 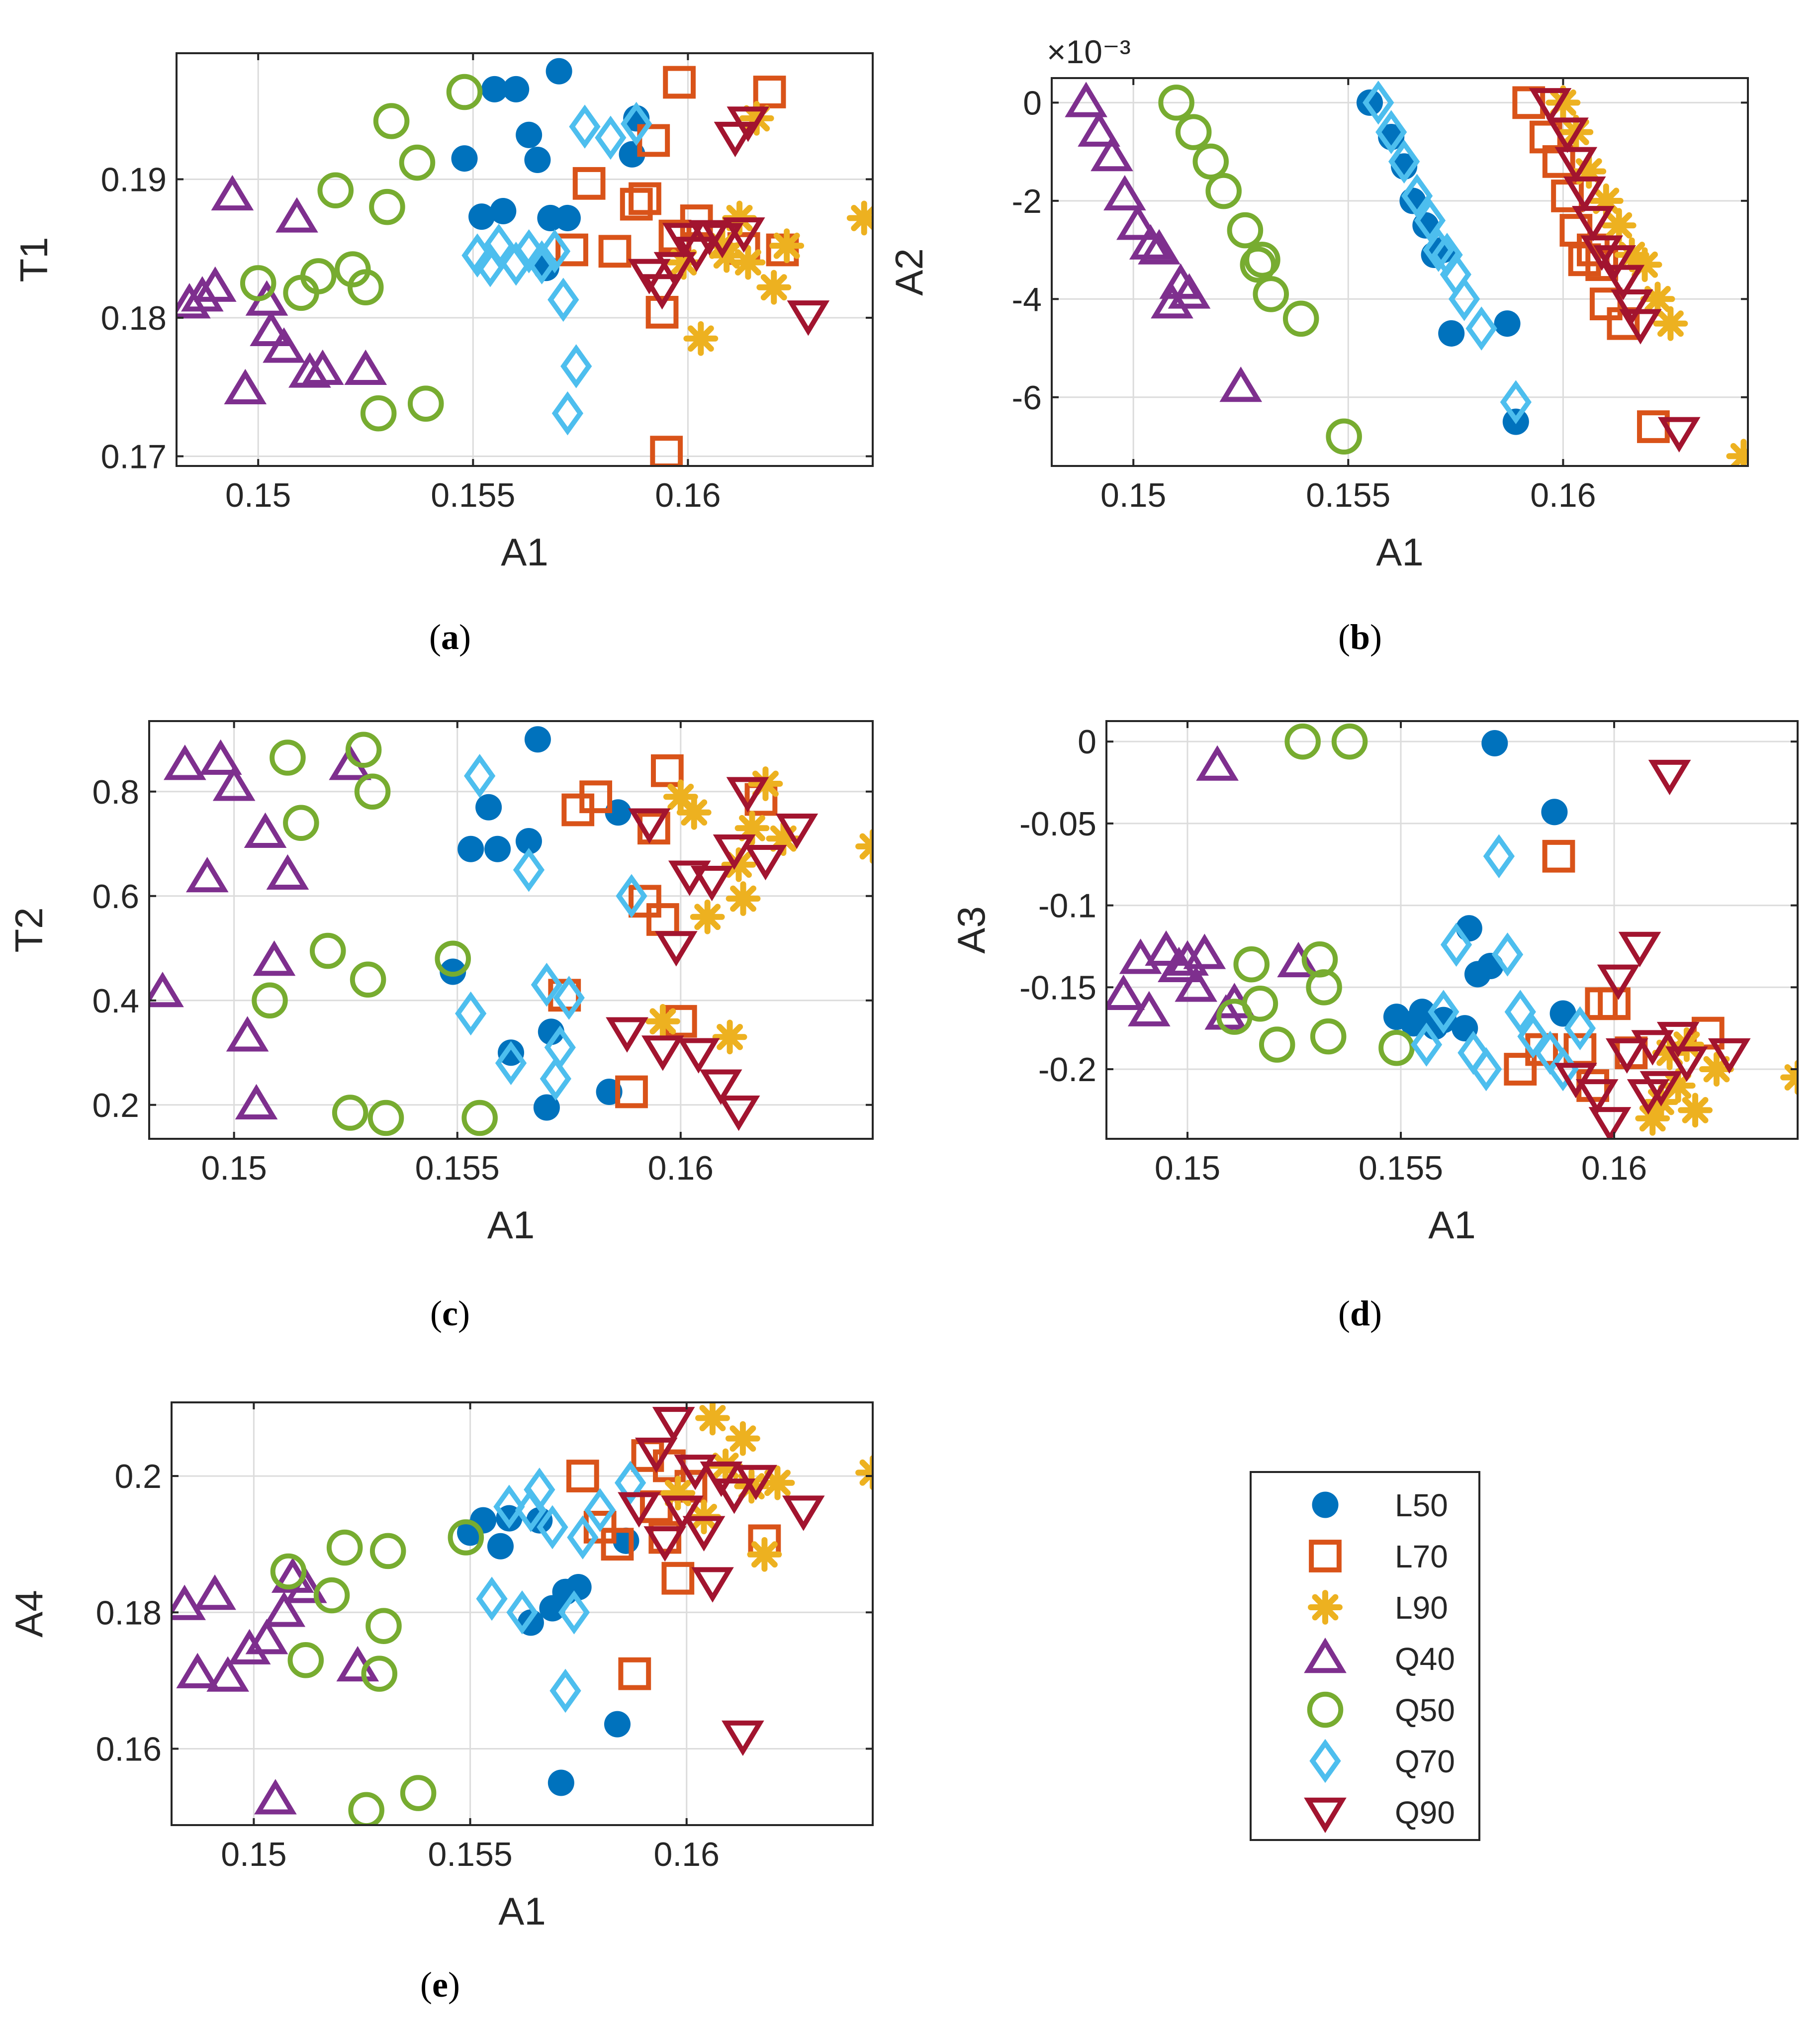 What do you see at coordinates (1325, 1505) in the screenshot?
I see `legend-marker-l50` at bounding box center [1325, 1505].